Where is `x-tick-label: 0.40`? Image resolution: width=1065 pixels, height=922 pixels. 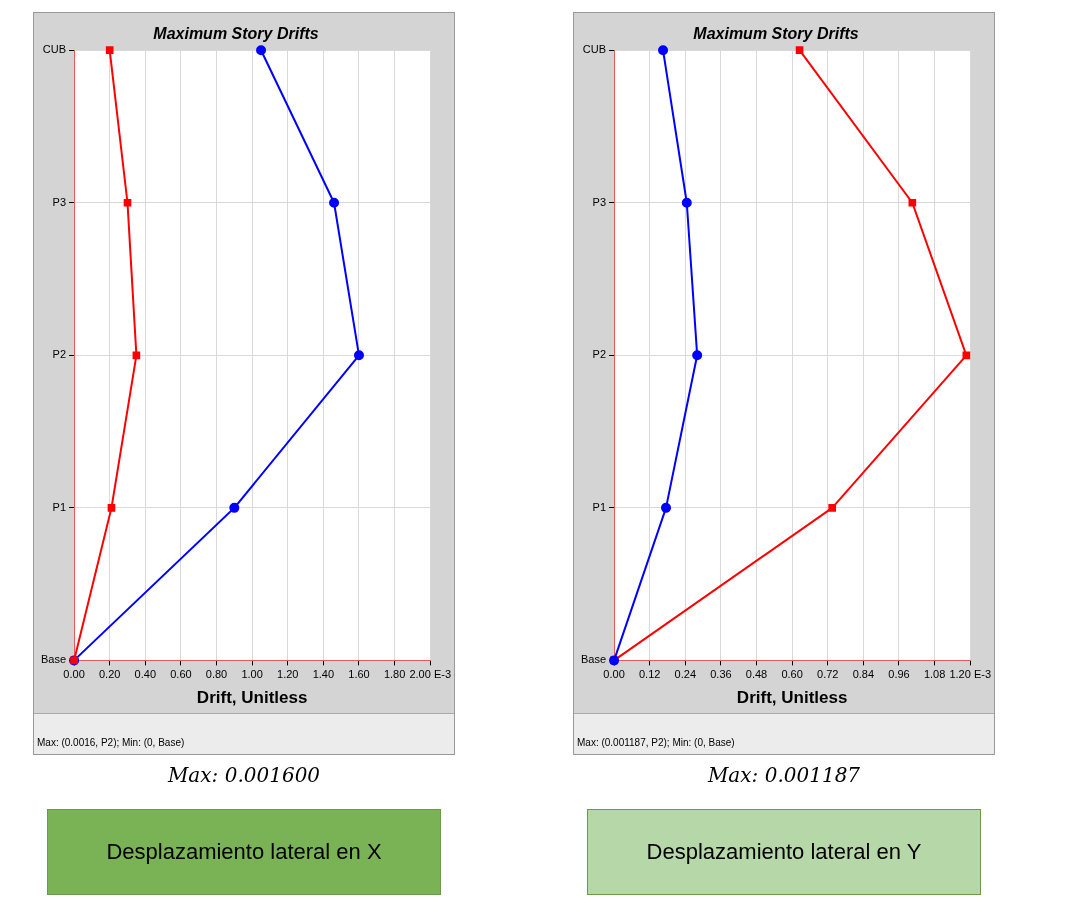
x-tick-label: 0.40 is located at coordinates (145, 674).